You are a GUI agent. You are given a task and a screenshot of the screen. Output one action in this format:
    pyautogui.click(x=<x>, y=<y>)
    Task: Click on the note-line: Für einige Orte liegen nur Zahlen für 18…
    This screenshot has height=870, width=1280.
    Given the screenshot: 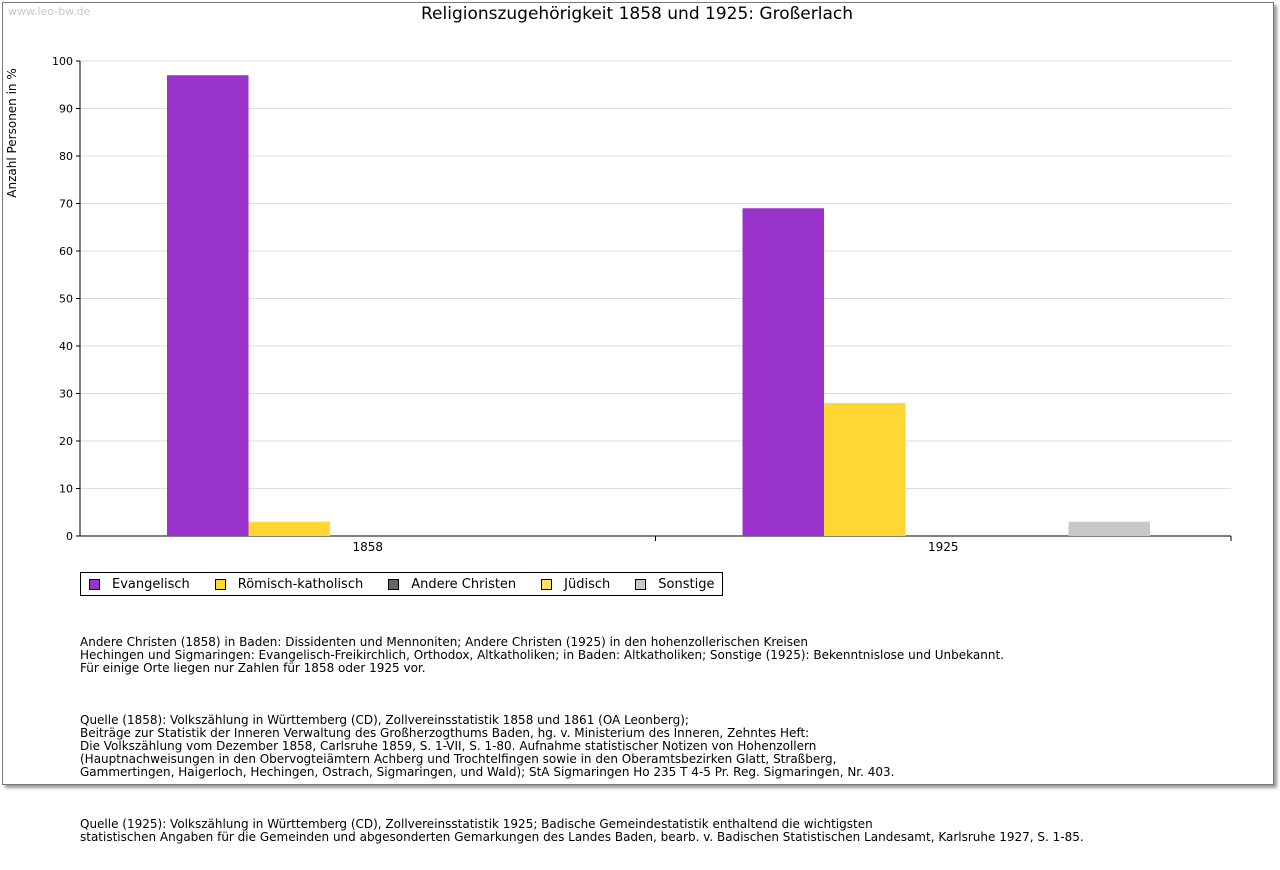 What is the action you would take?
    pyautogui.click(x=253, y=668)
    